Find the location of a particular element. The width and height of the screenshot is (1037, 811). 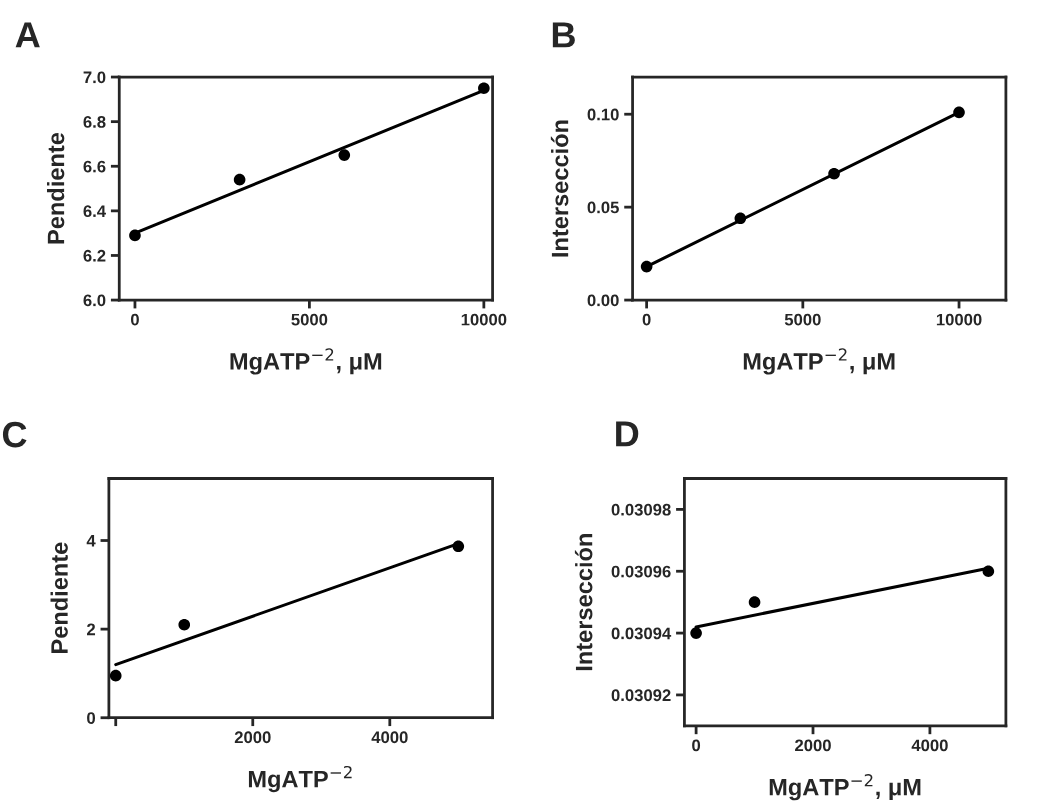

y-tick-label: 0.00 is located at coordinates (603, 300).